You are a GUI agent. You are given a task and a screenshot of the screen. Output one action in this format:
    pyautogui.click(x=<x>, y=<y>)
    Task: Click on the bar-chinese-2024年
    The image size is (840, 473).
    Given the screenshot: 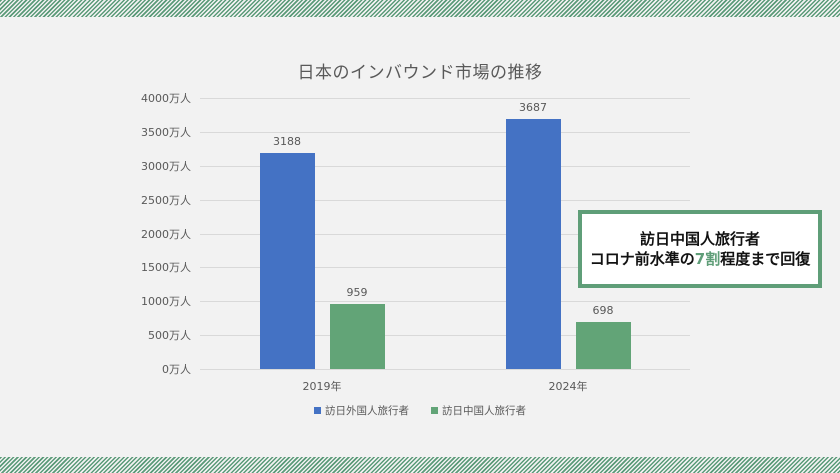 What is the action you would take?
    pyautogui.click(x=603, y=345)
    